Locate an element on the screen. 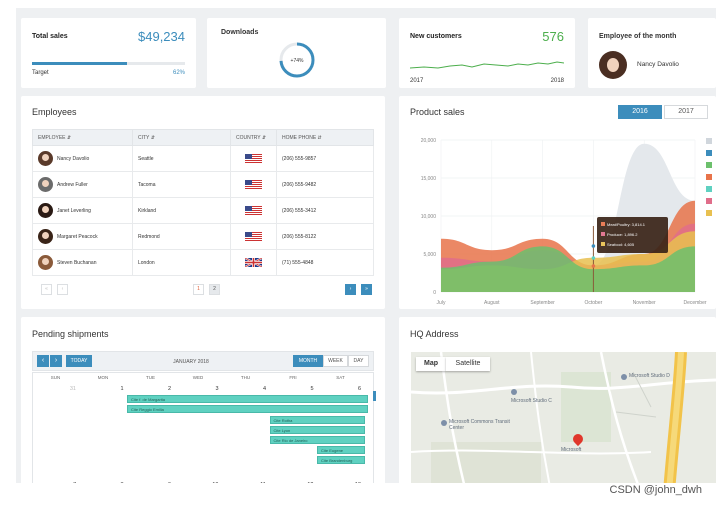  downloads-gauge is located at coordinates (297, 60).